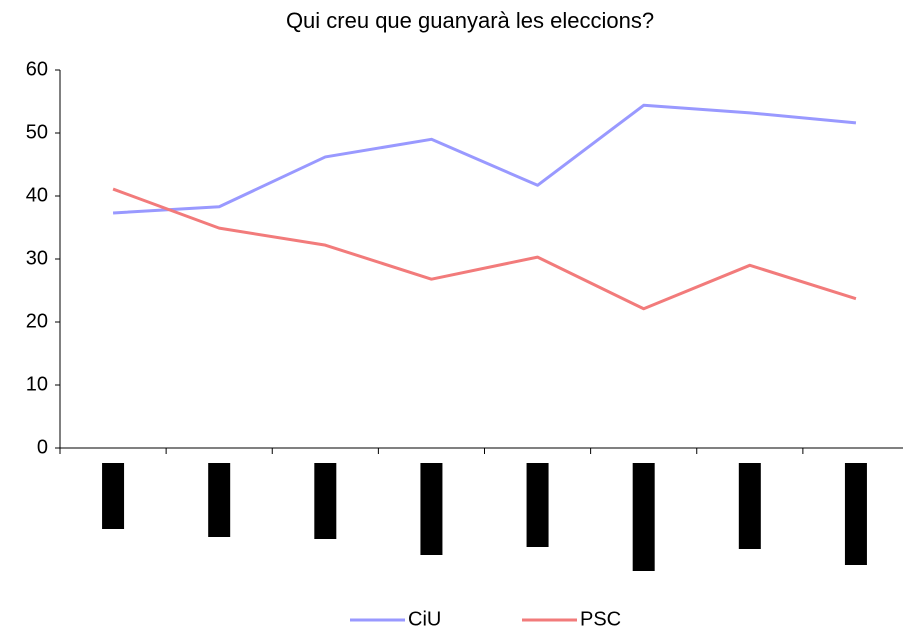 The width and height of the screenshot is (903, 628). I want to click on y-tick-label: 20, so click(37, 321).